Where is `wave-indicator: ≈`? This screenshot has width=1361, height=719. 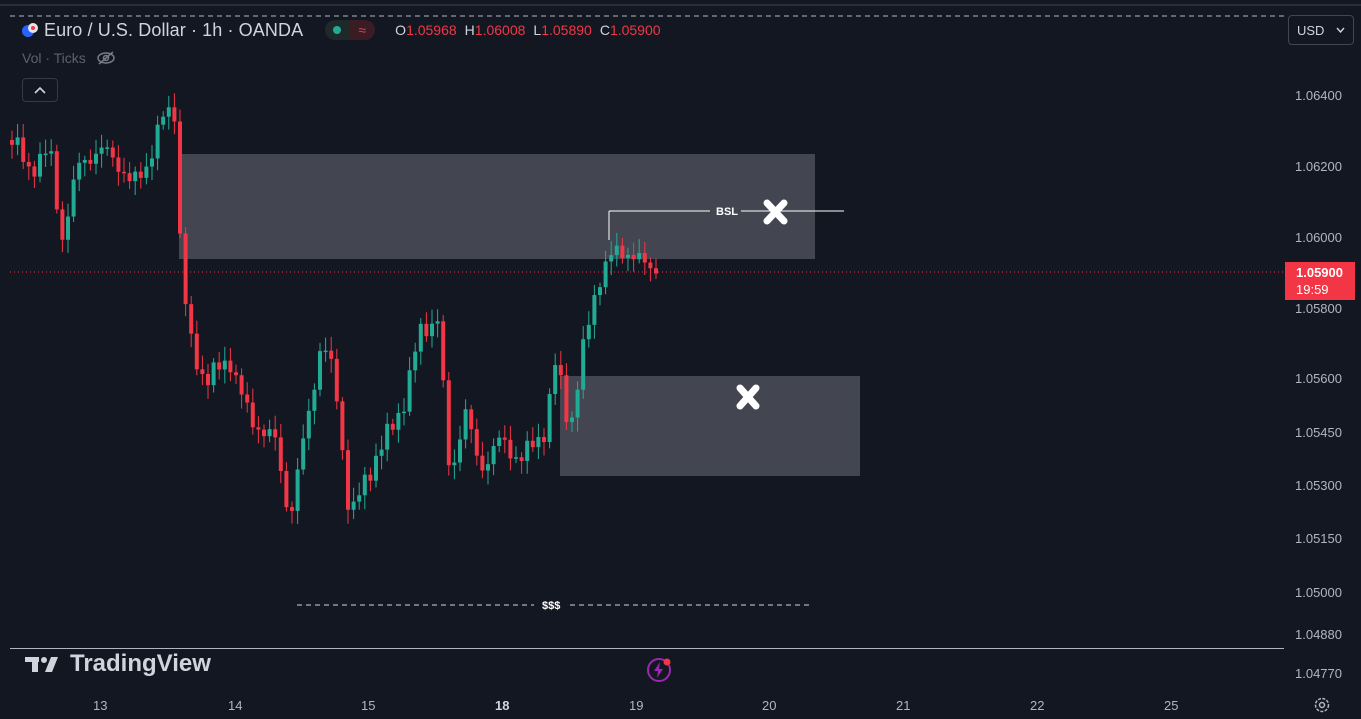 wave-indicator: ≈ is located at coordinates (362, 30).